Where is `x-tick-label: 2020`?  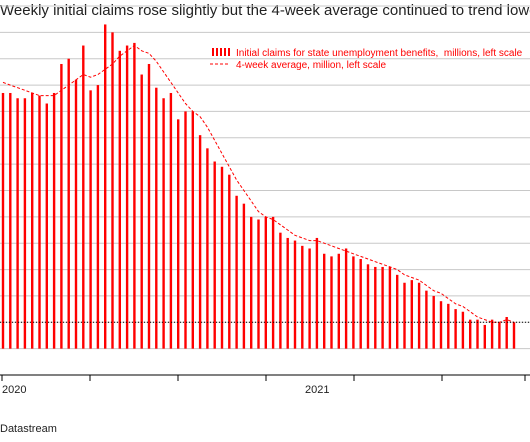 x-tick-label: 2020 is located at coordinates (14, 390).